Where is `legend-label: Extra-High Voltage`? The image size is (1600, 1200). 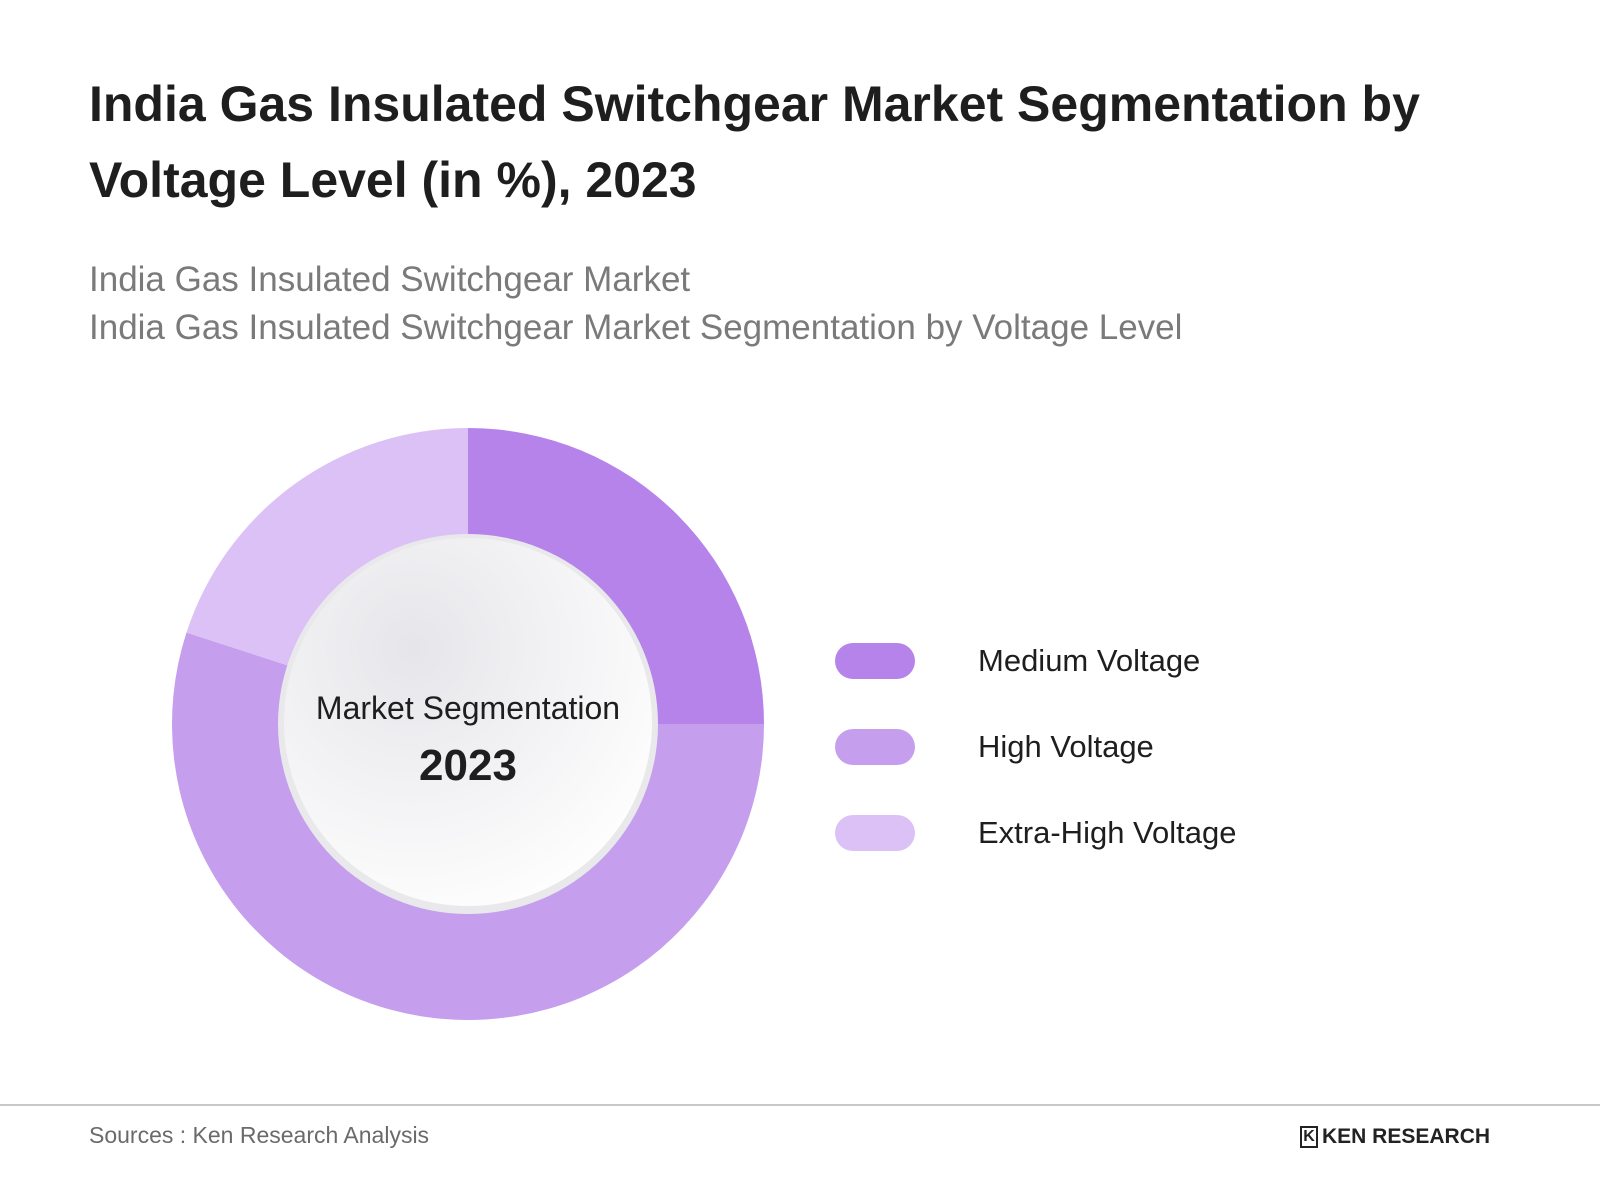
legend-label: Extra-High Voltage is located at coordinates (1107, 832).